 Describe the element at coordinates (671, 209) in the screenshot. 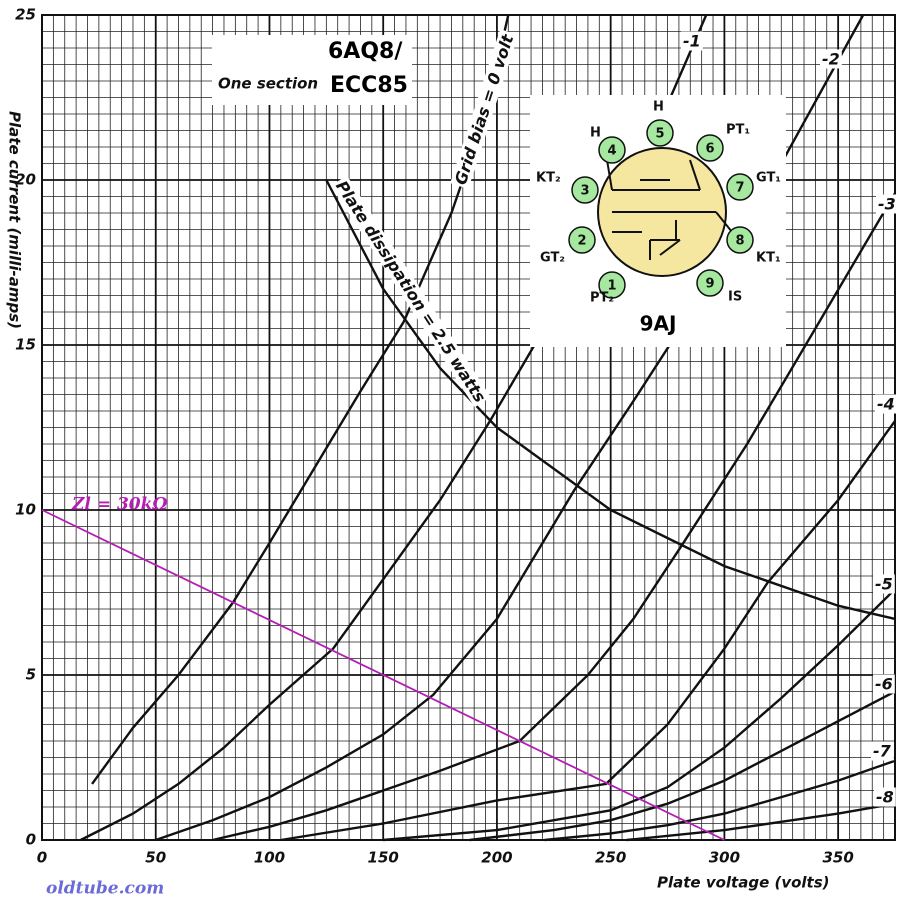

I see `electrodes` at that location.